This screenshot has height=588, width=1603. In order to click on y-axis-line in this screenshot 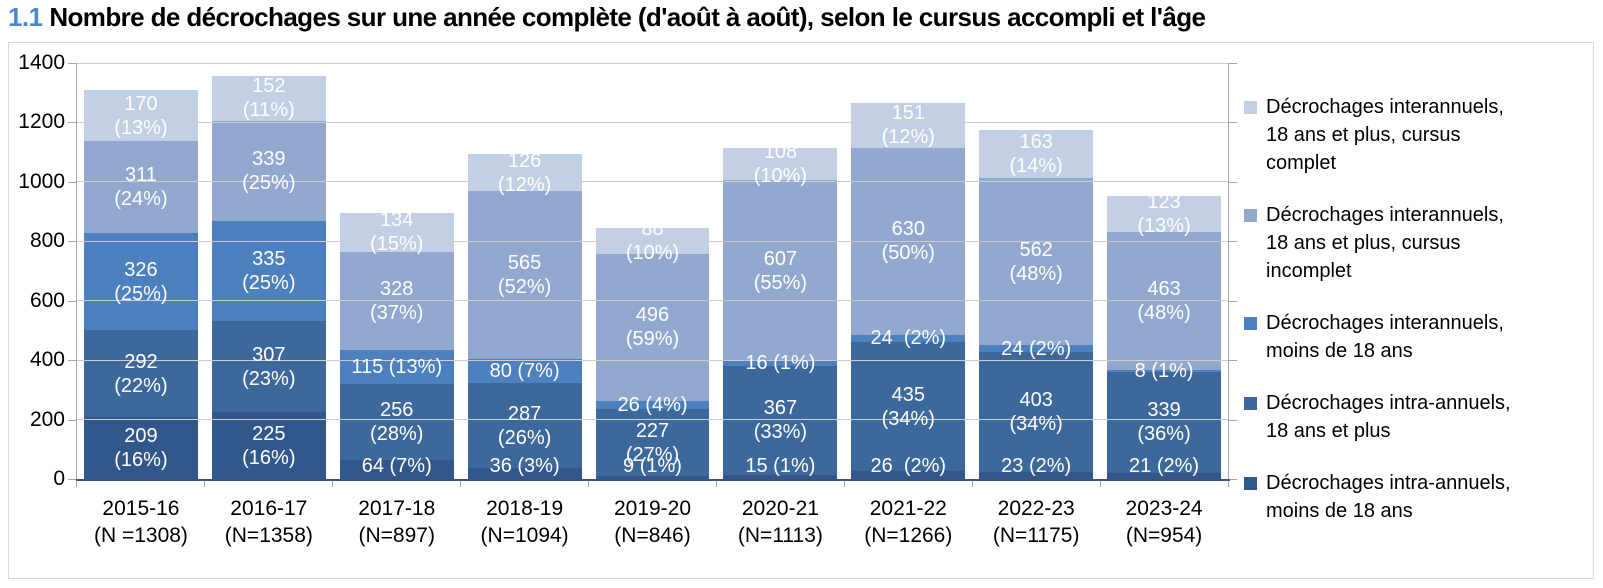, I will do `click(76, 271)`.